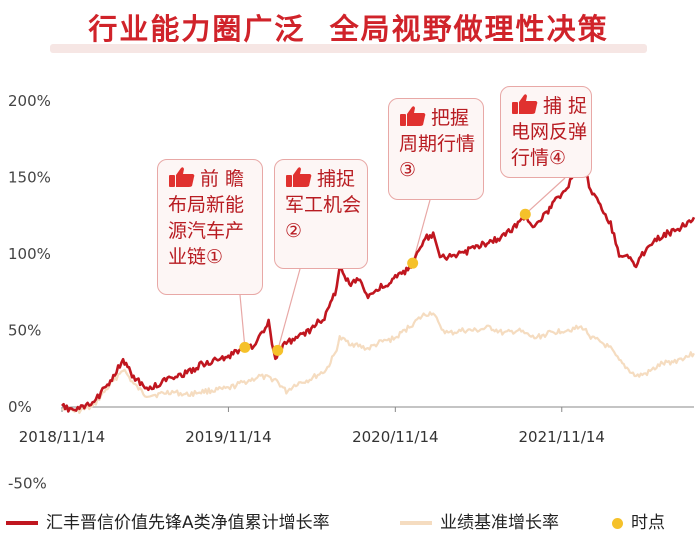  Describe the element at coordinates (24, 331) in the screenshot. I see `y-tick-label: 50%` at that location.